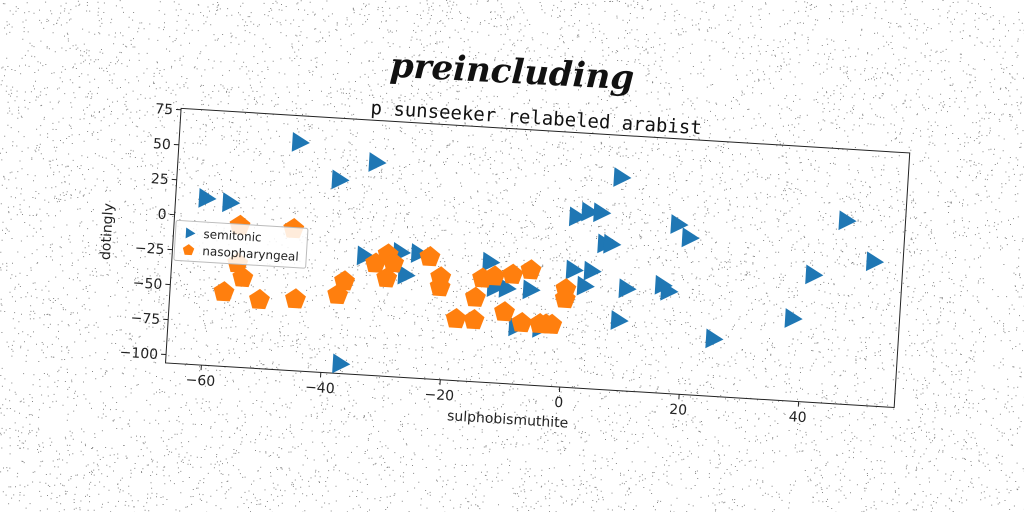  Describe the element at coordinates (678, 410) in the screenshot. I see `x-tick-label: 20` at that location.